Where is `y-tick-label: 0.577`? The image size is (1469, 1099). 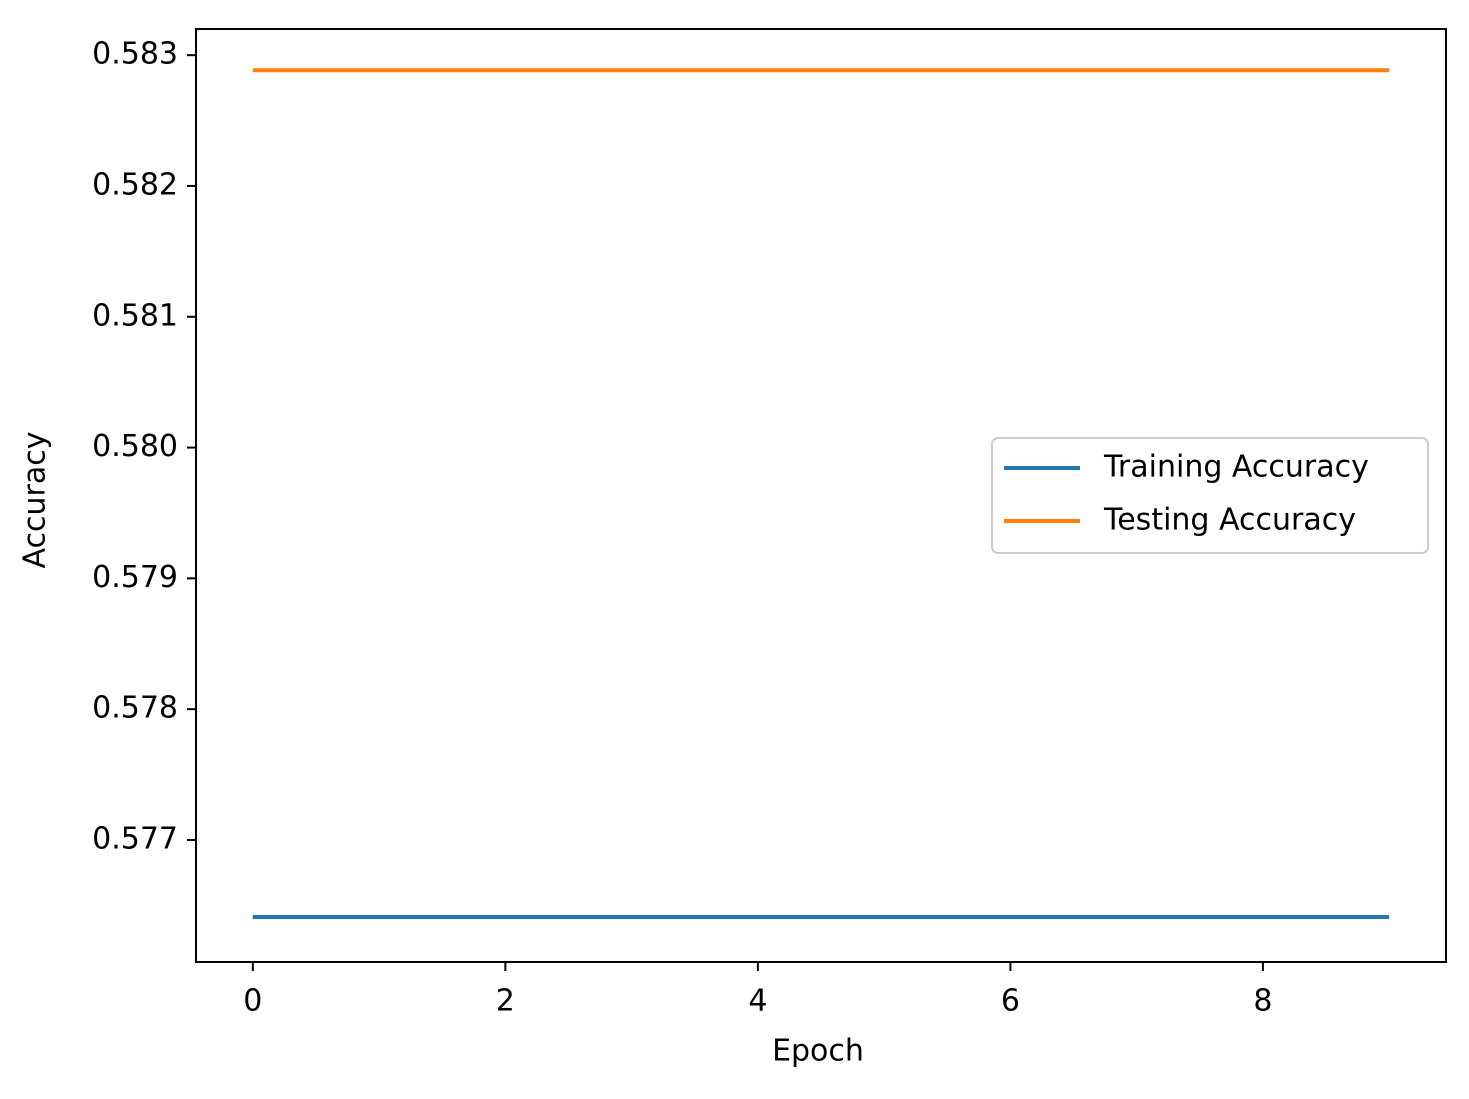
y-tick-label: 0.577 is located at coordinates (135, 838).